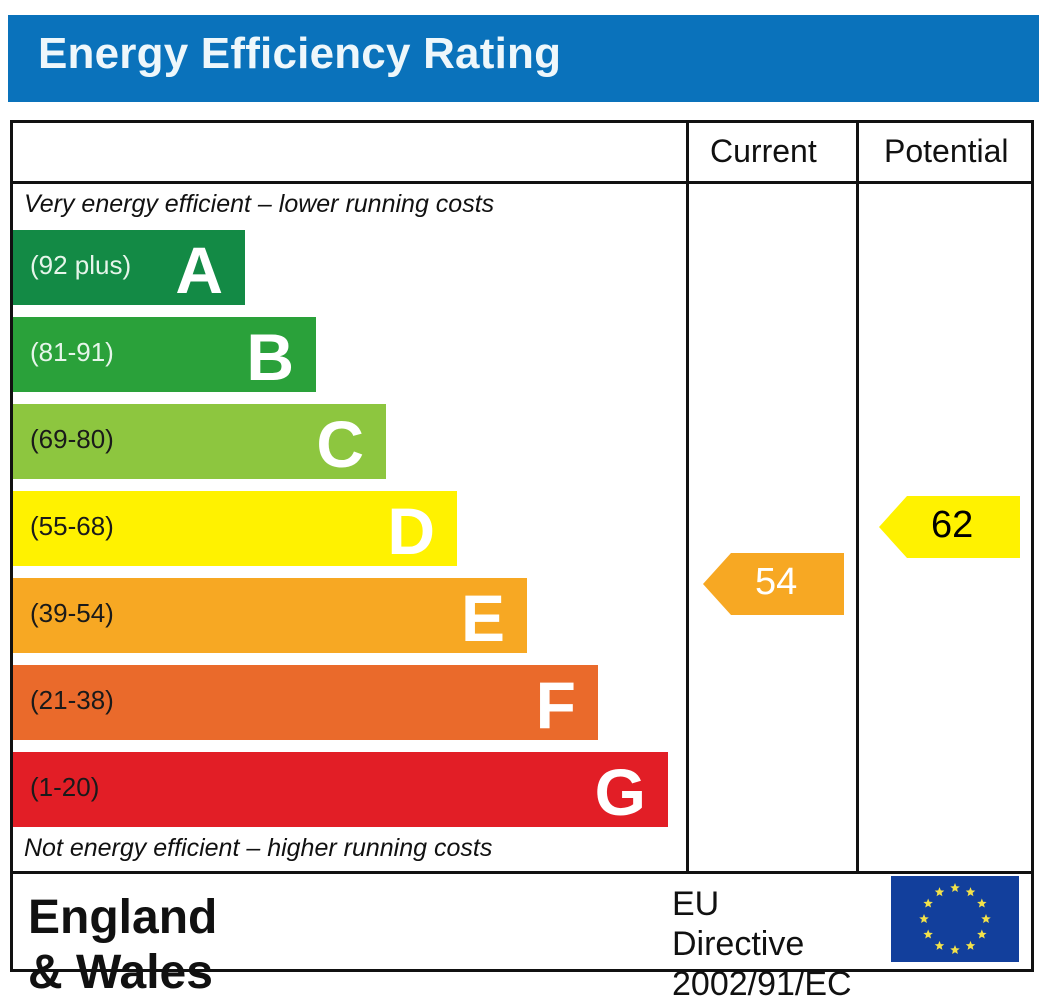 Image resolution: width=1044 pixels, height=1004 pixels. I want to click on page-title: Energy Efficiency Rating, so click(300, 53).